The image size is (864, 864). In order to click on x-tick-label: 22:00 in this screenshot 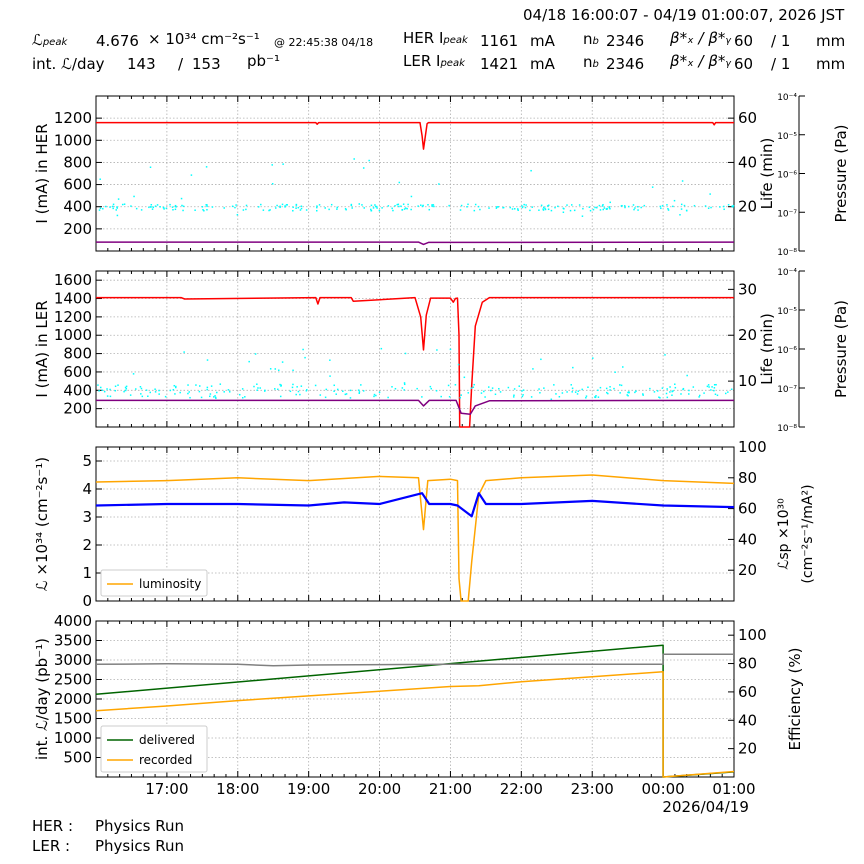, I will do `click(521, 789)`.